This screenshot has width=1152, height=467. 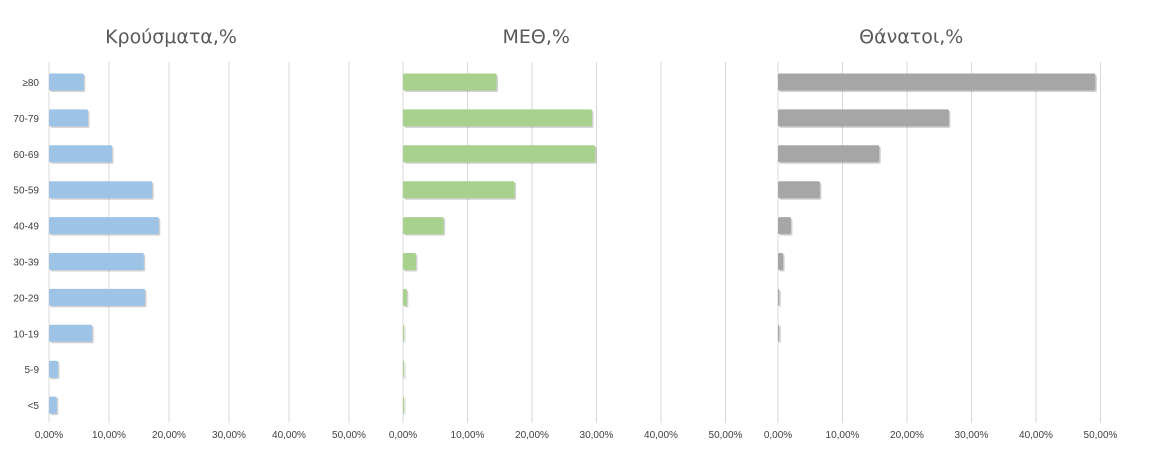 I want to click on chart-title: ΜΕΘ,%, so click(x=536, y=37).